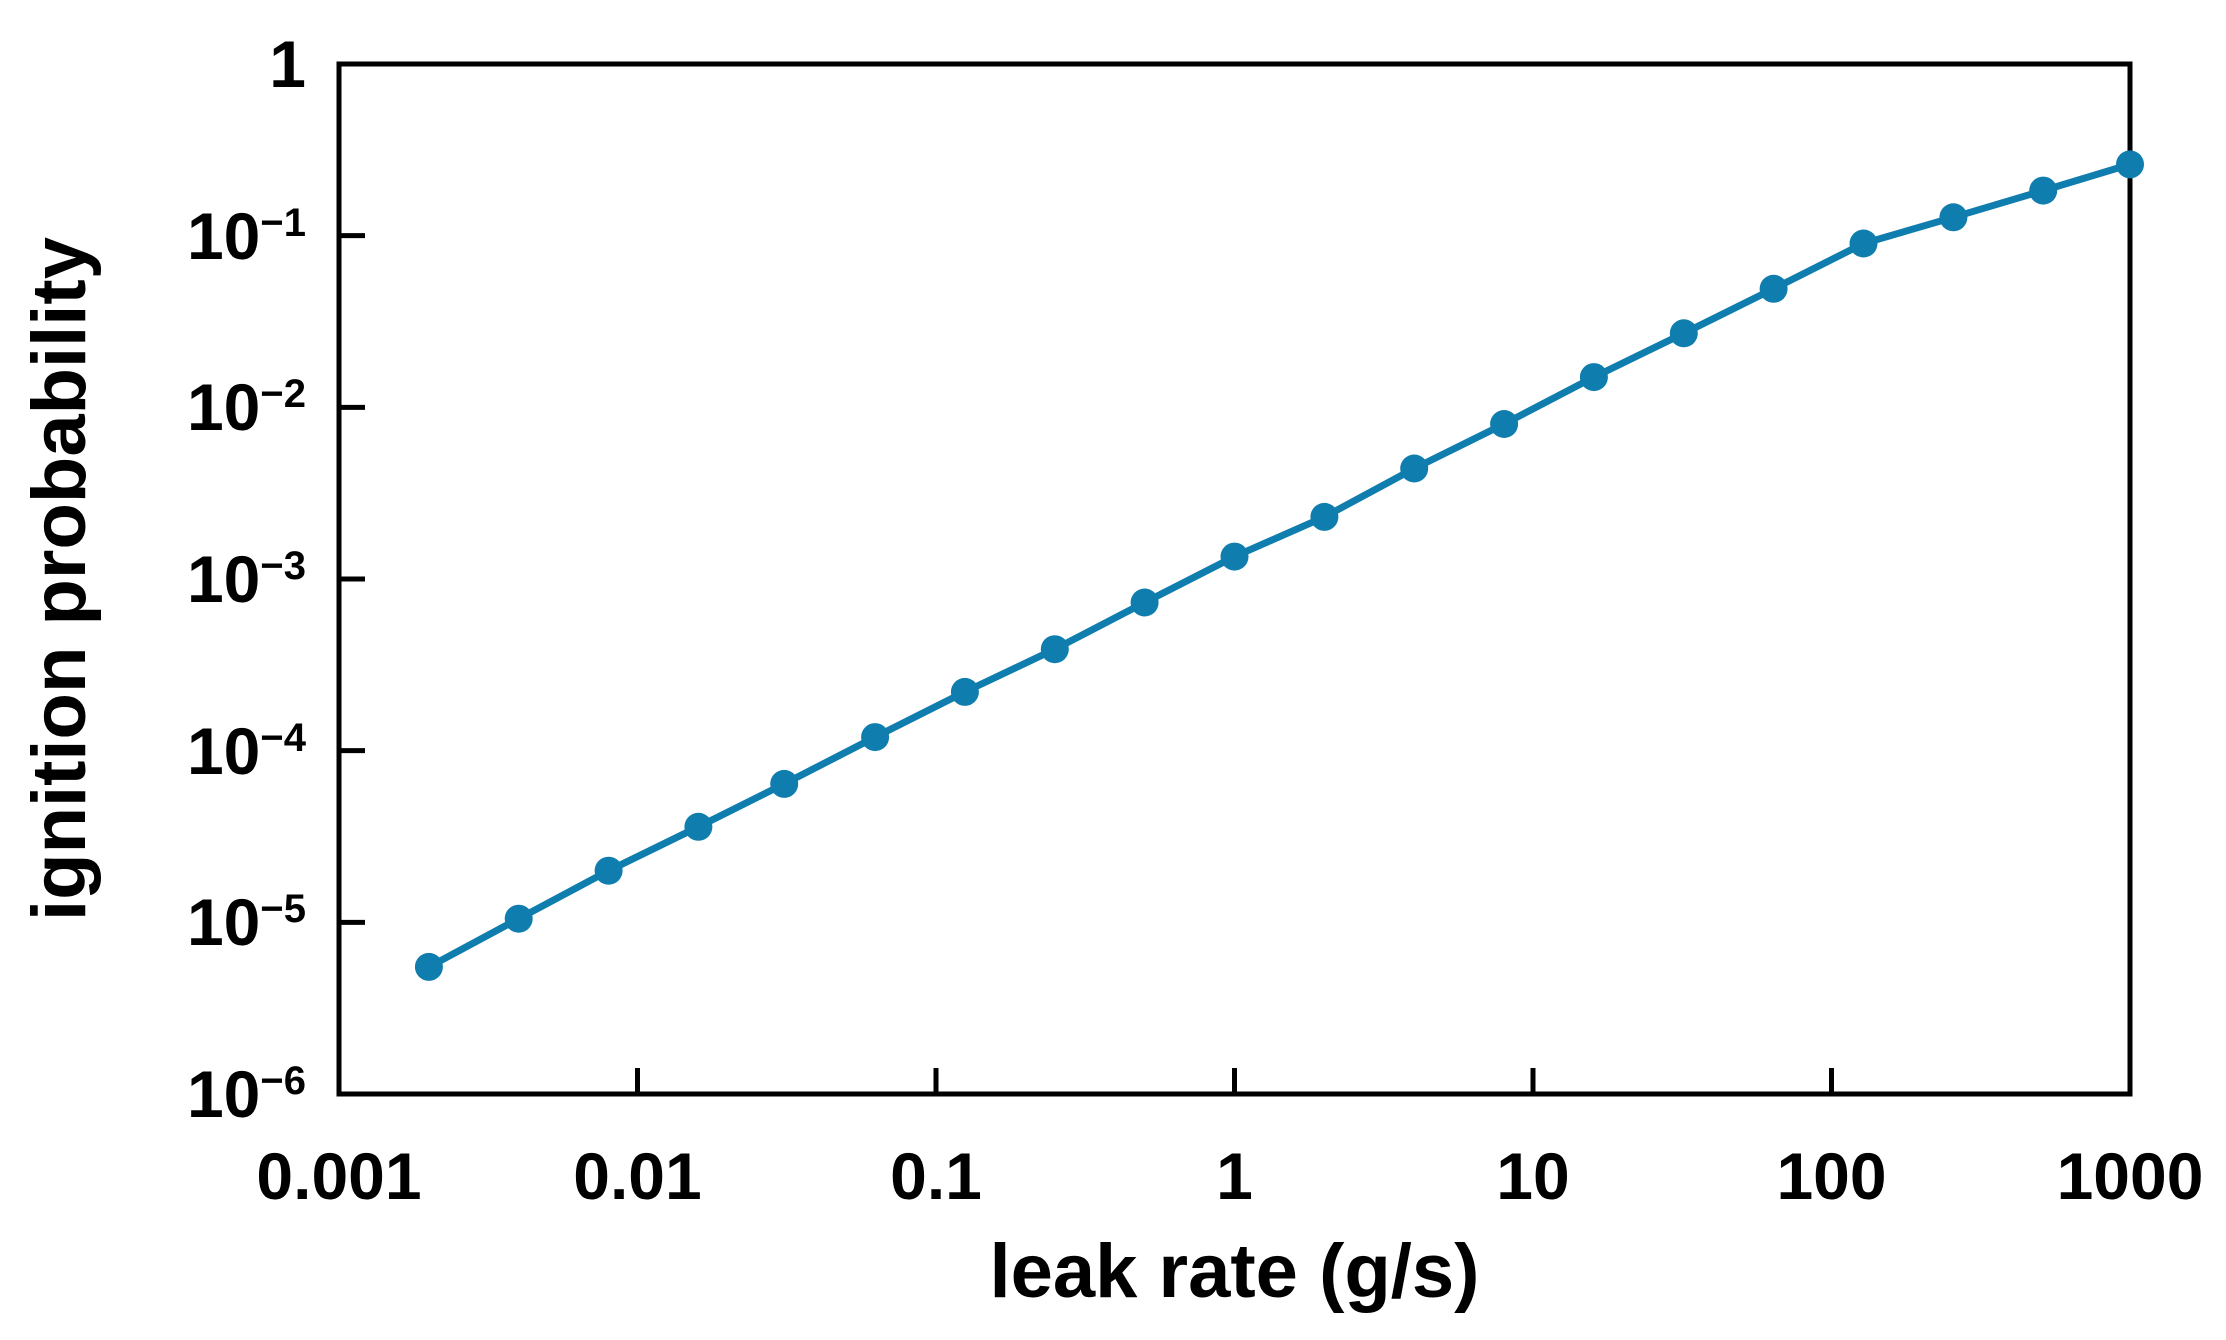  What do you see at coordinates (283, 222) in the screenshot?
I see `y-tick-exponent: −1` at bounding box center [283, 222].